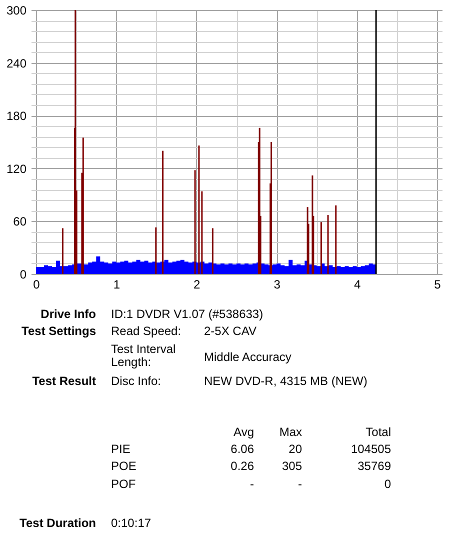  I want to click on text: Test Settings, so click(59, 331).